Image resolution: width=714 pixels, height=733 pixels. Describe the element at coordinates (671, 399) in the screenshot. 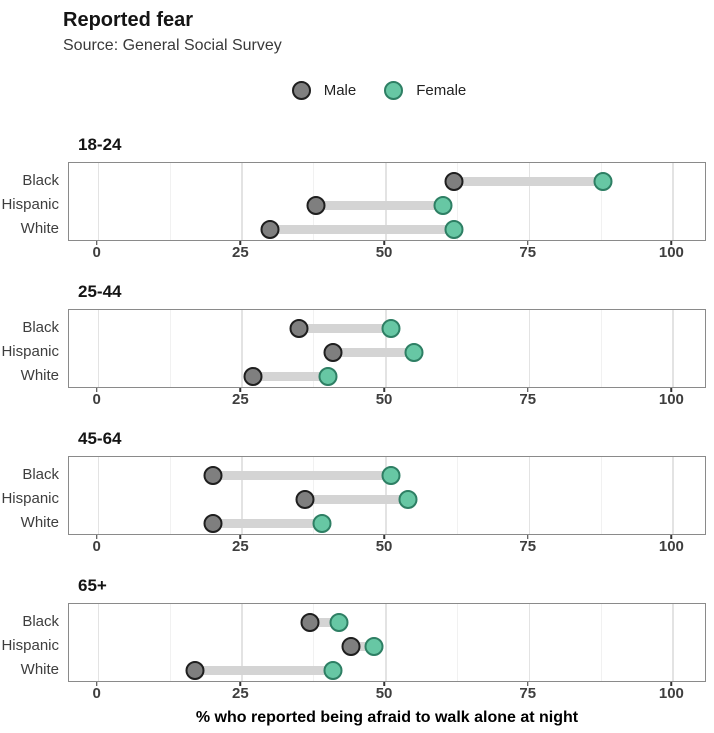

I see `tick-label: 100` at that location.